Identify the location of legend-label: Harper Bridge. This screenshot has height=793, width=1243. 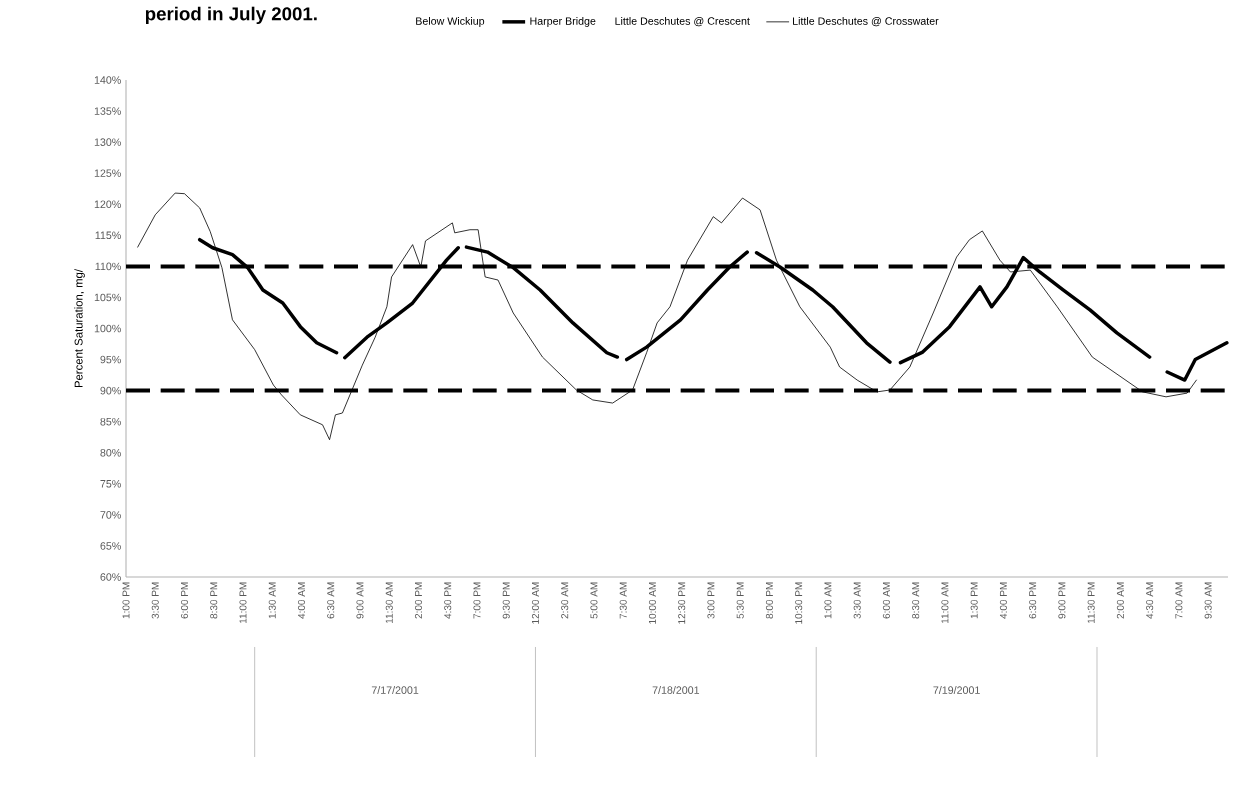
(563, 21).